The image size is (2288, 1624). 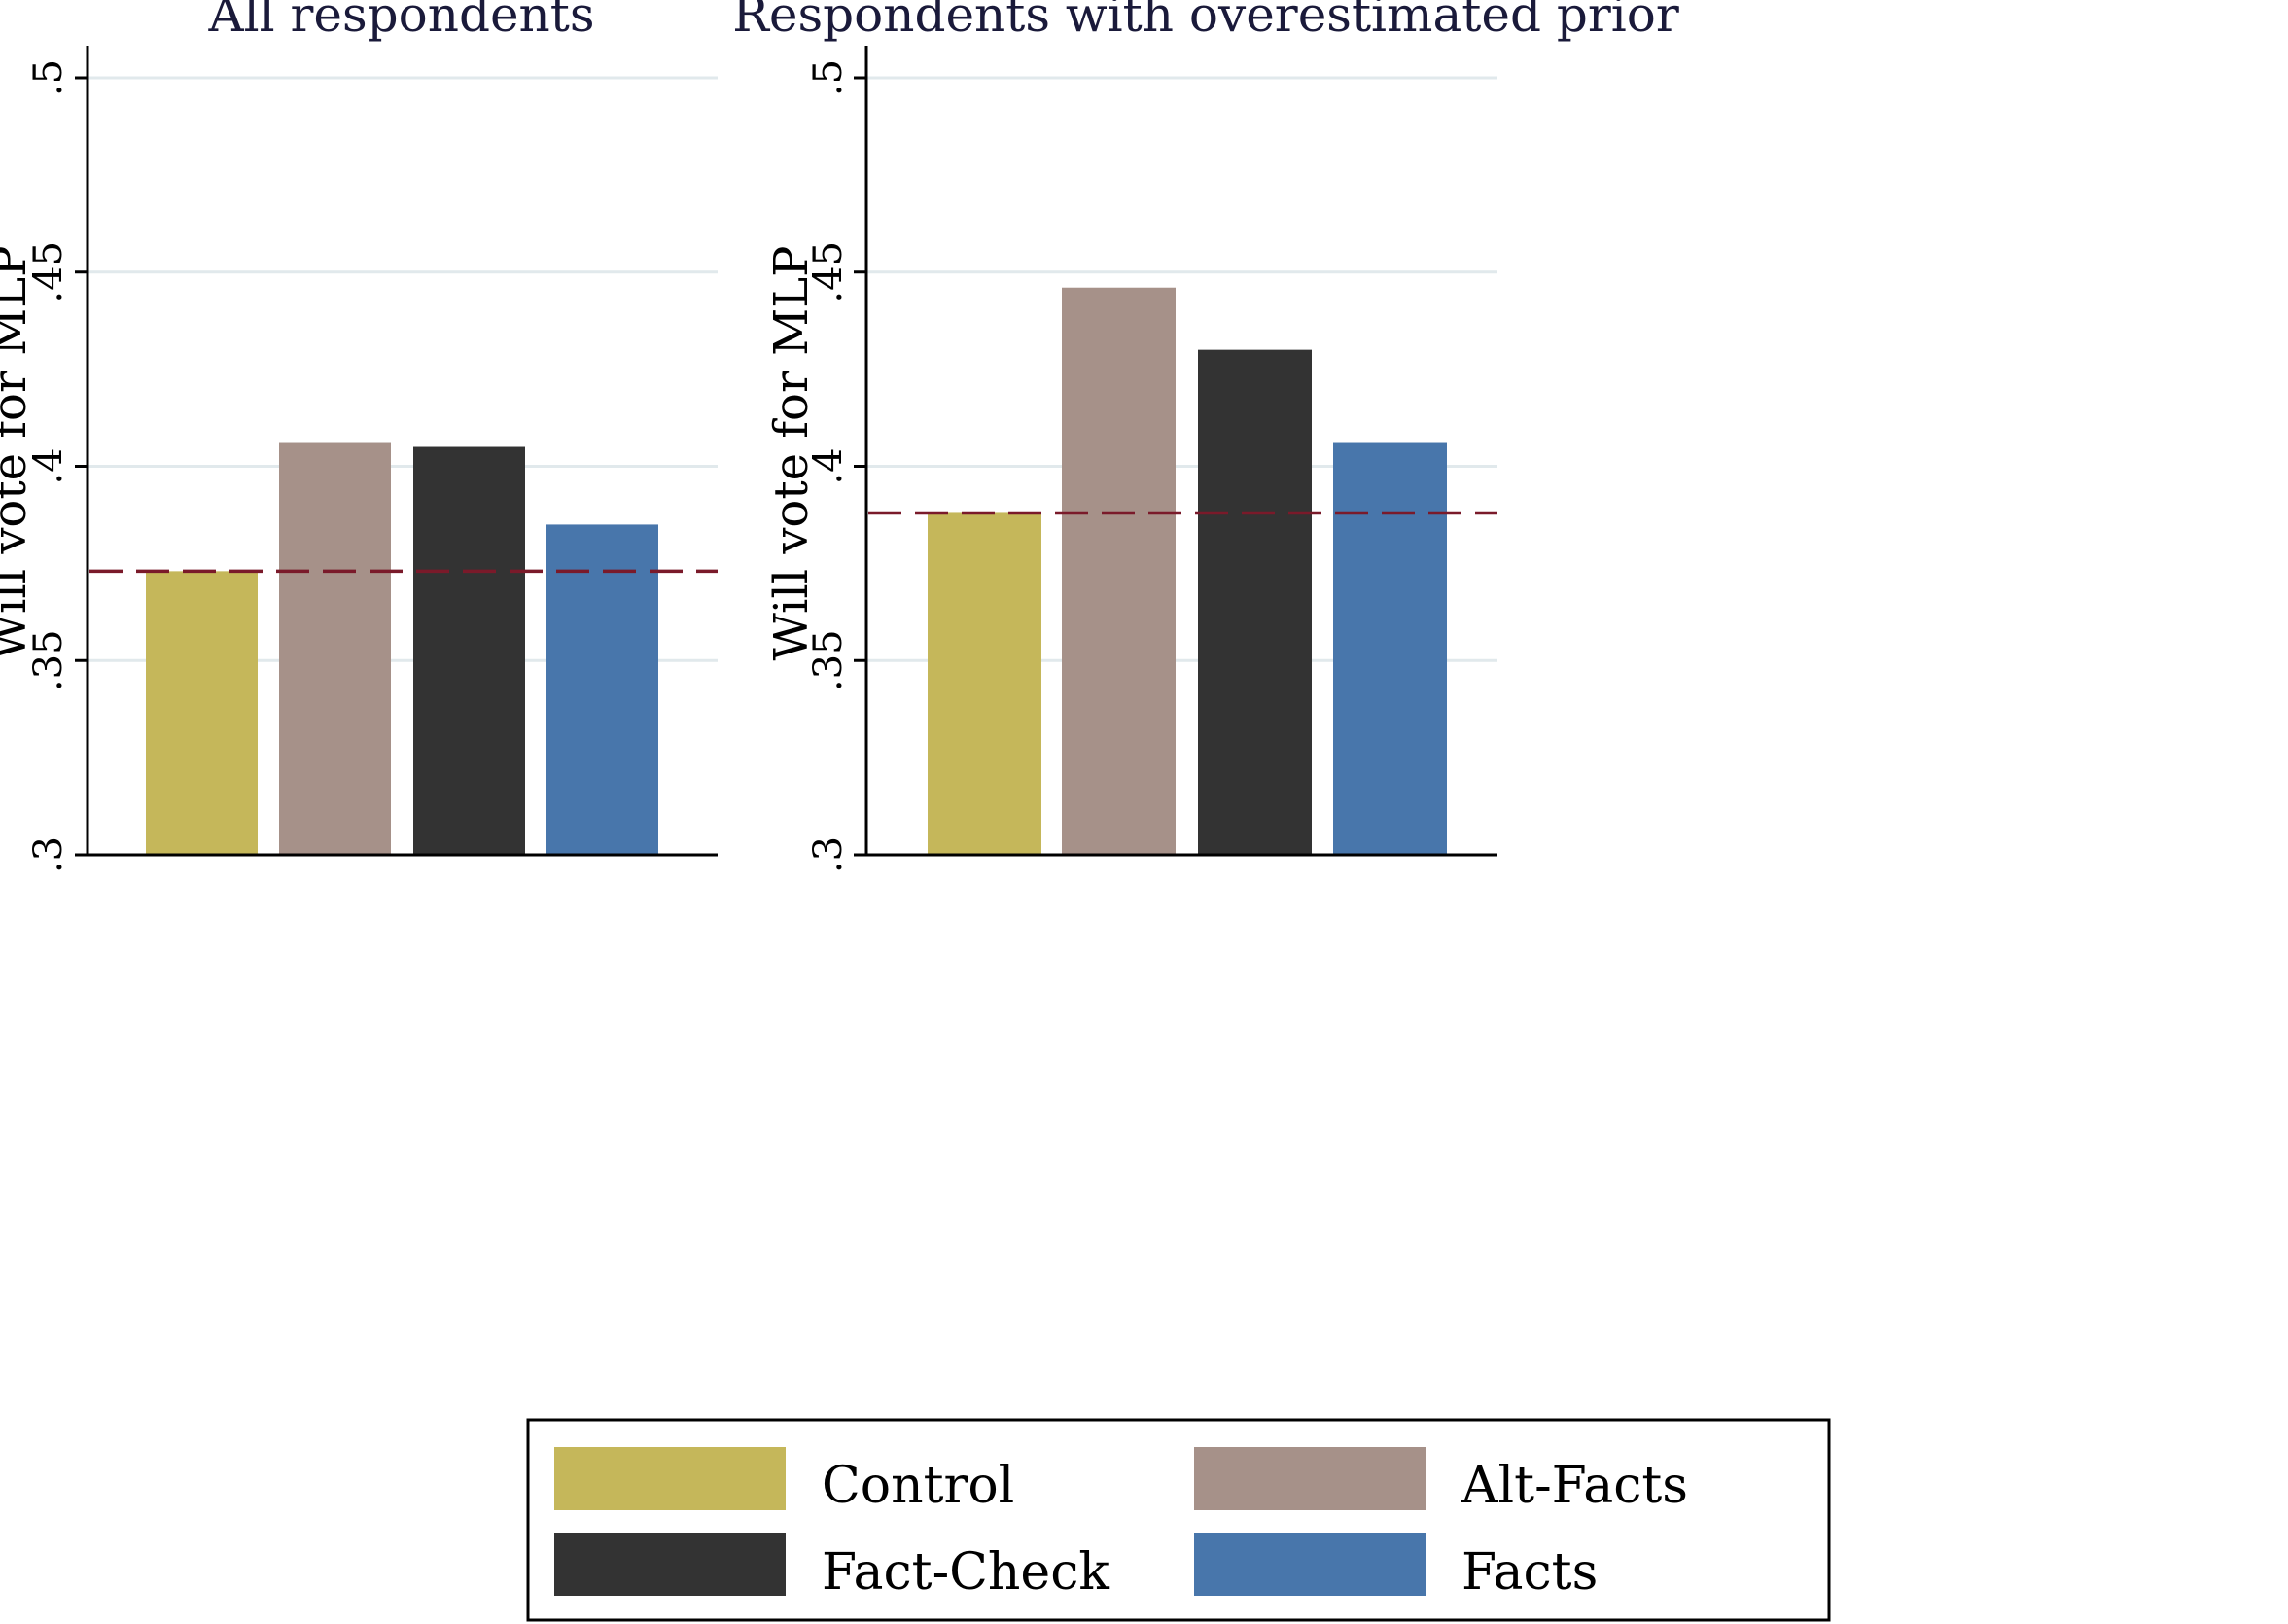 What do you see at coordinates (1310, 1478) in the screenshot?
I see `legend-swatch-alt-facts` at bounding box center [1310, 1478].